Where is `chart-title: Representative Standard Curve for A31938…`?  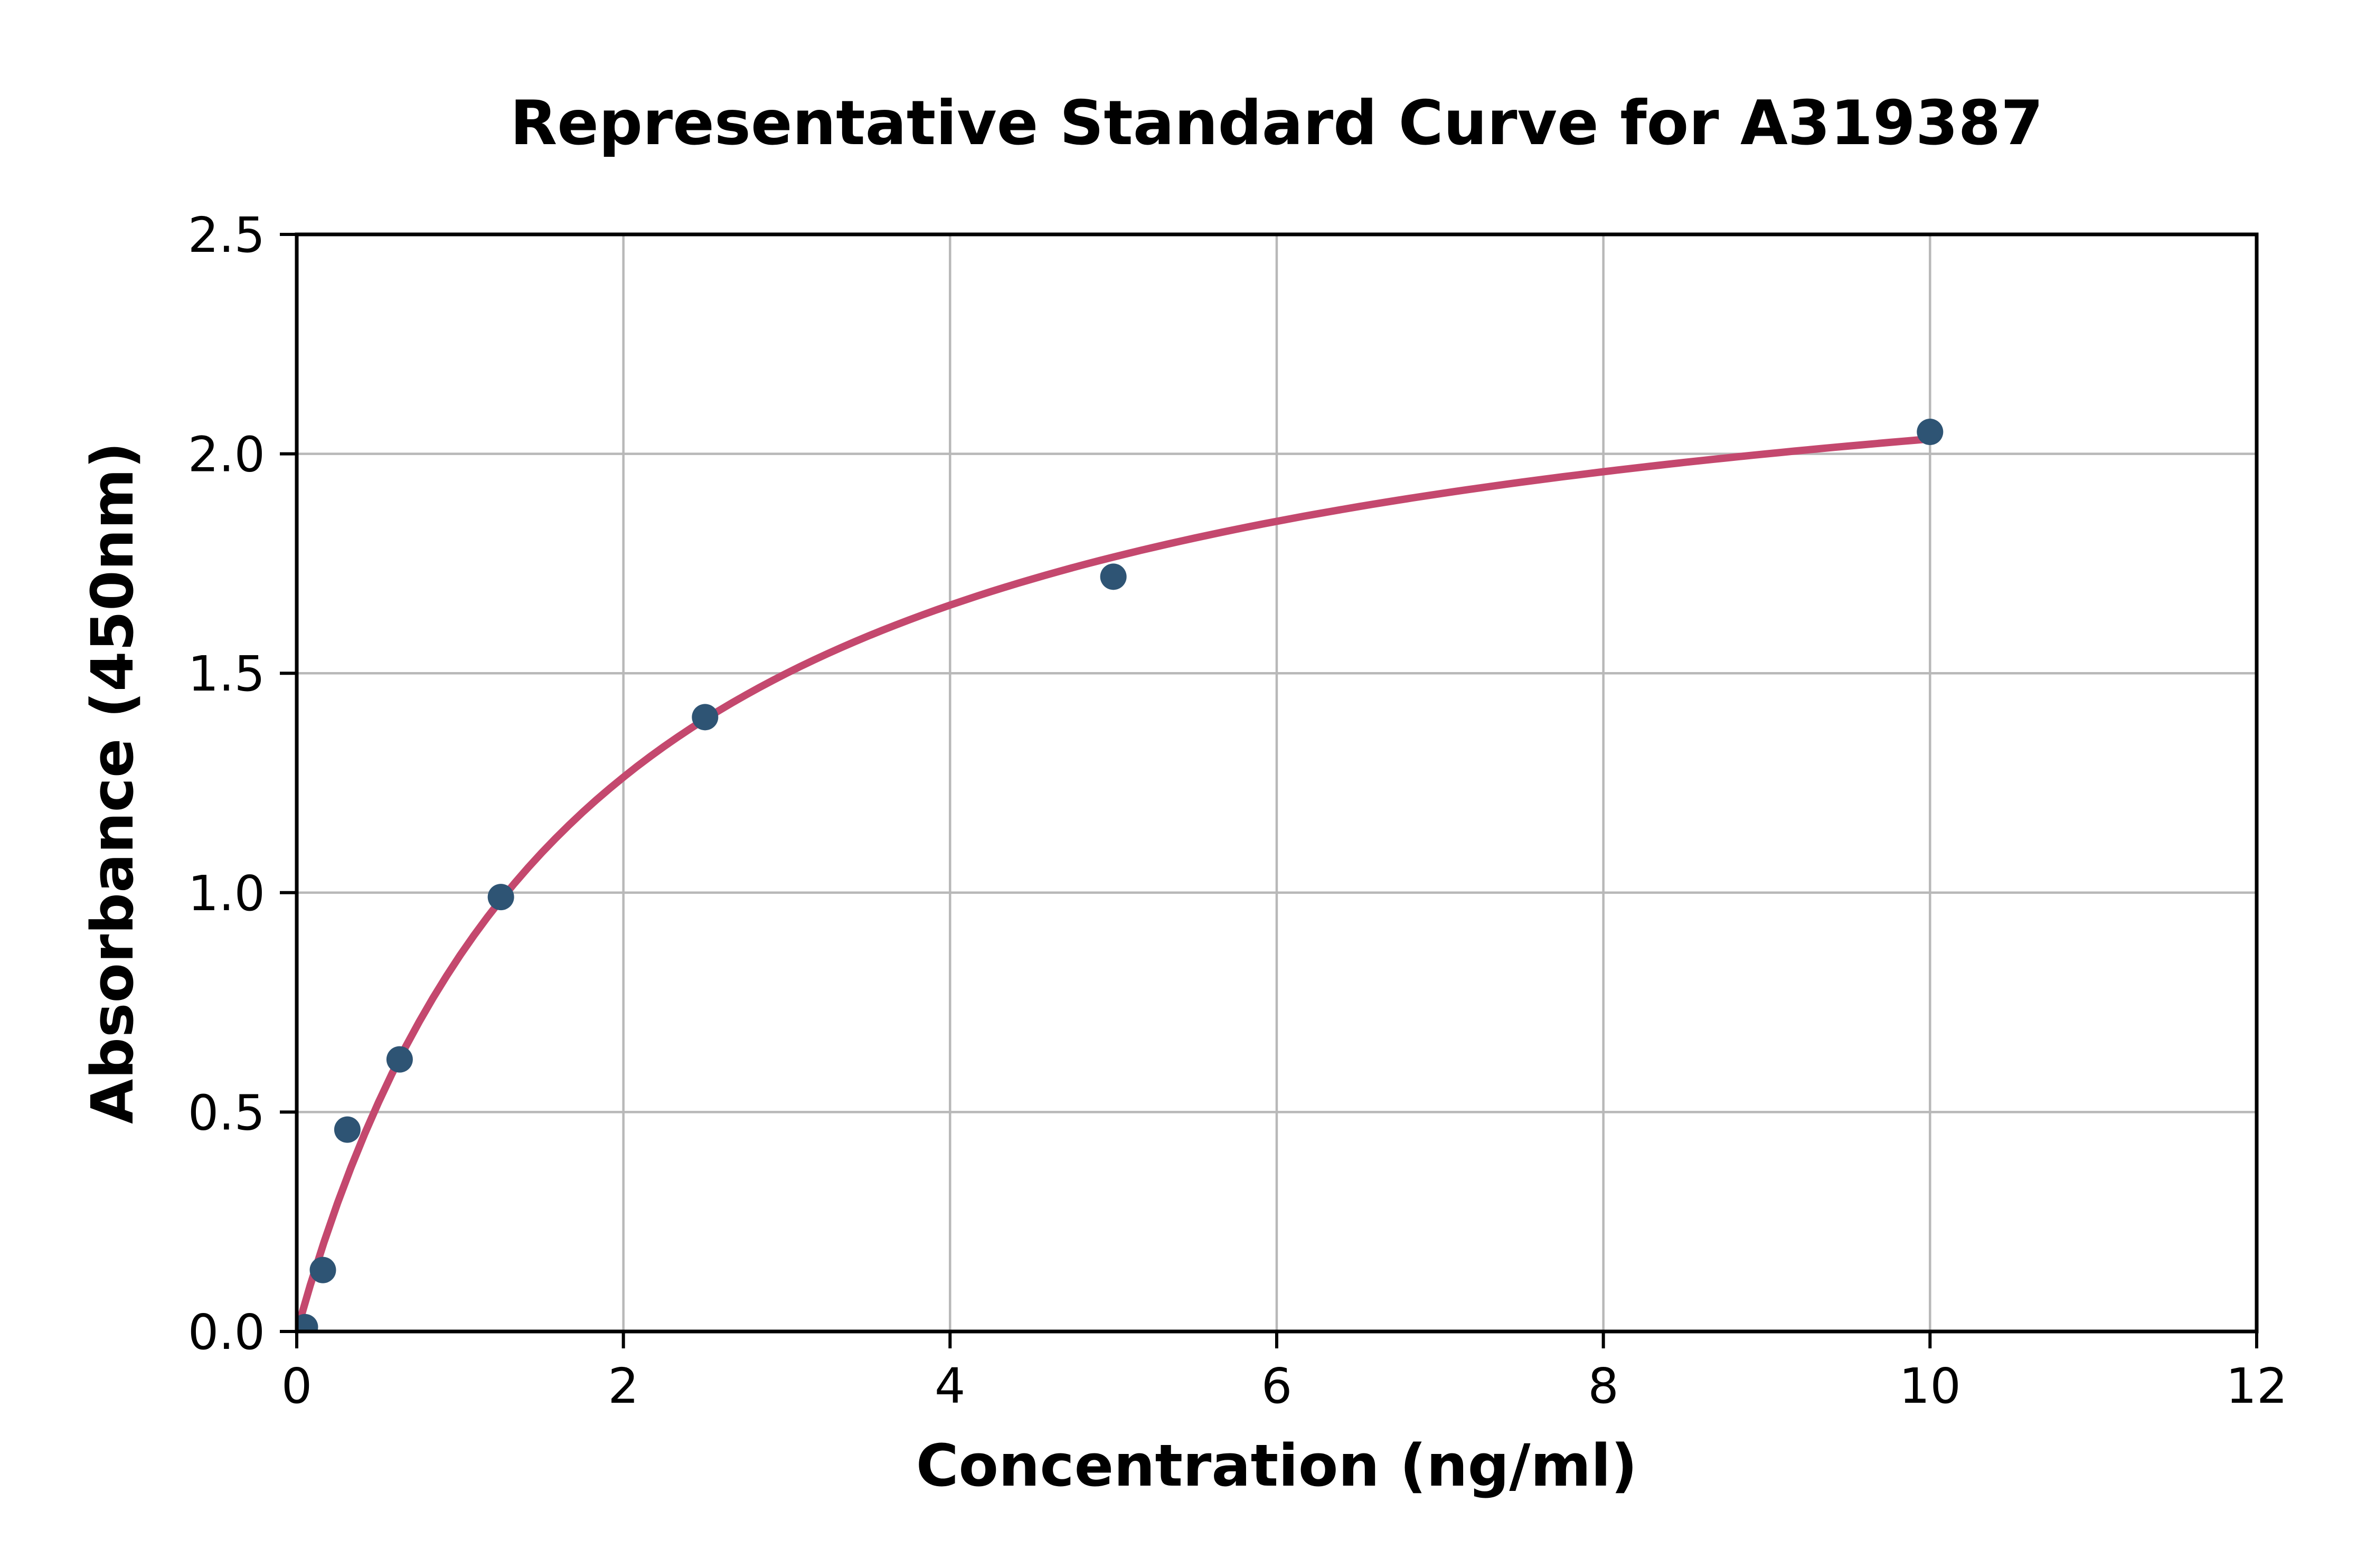 chart-title: Representative Standard Curve for A31938… is located at coordinates (1277, 123).